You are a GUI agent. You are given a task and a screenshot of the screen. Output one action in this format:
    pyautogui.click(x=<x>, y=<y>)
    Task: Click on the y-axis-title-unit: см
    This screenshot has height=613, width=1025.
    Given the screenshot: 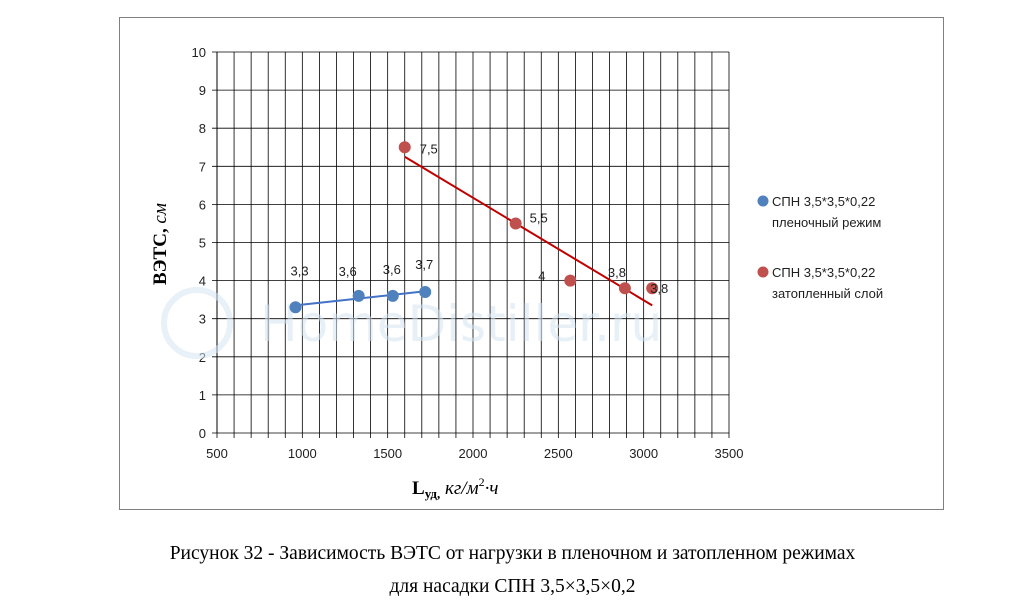 What is the action you would take?
    pyautogui.click(x=160, y=213)
    